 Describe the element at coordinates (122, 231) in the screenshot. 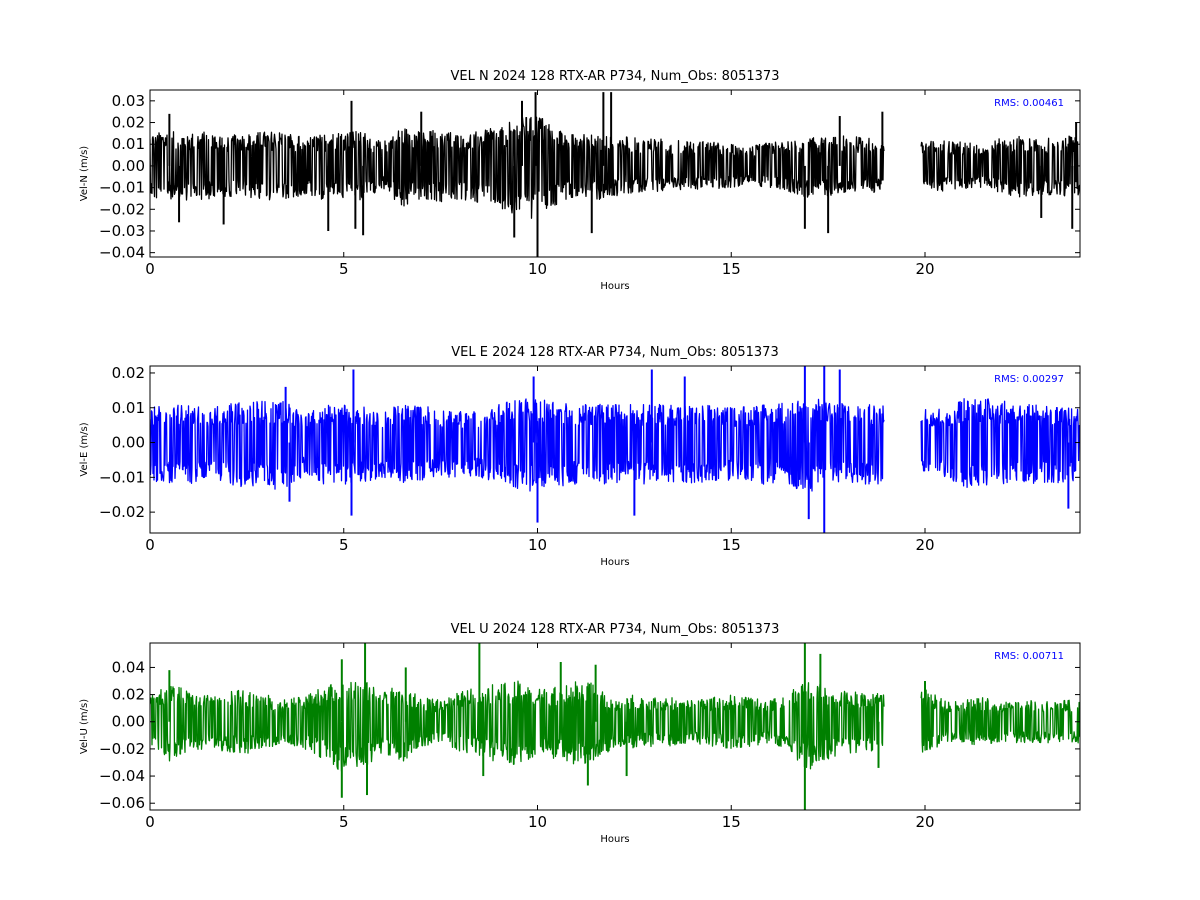

I see `y-tick-label: −0.03` at that location.